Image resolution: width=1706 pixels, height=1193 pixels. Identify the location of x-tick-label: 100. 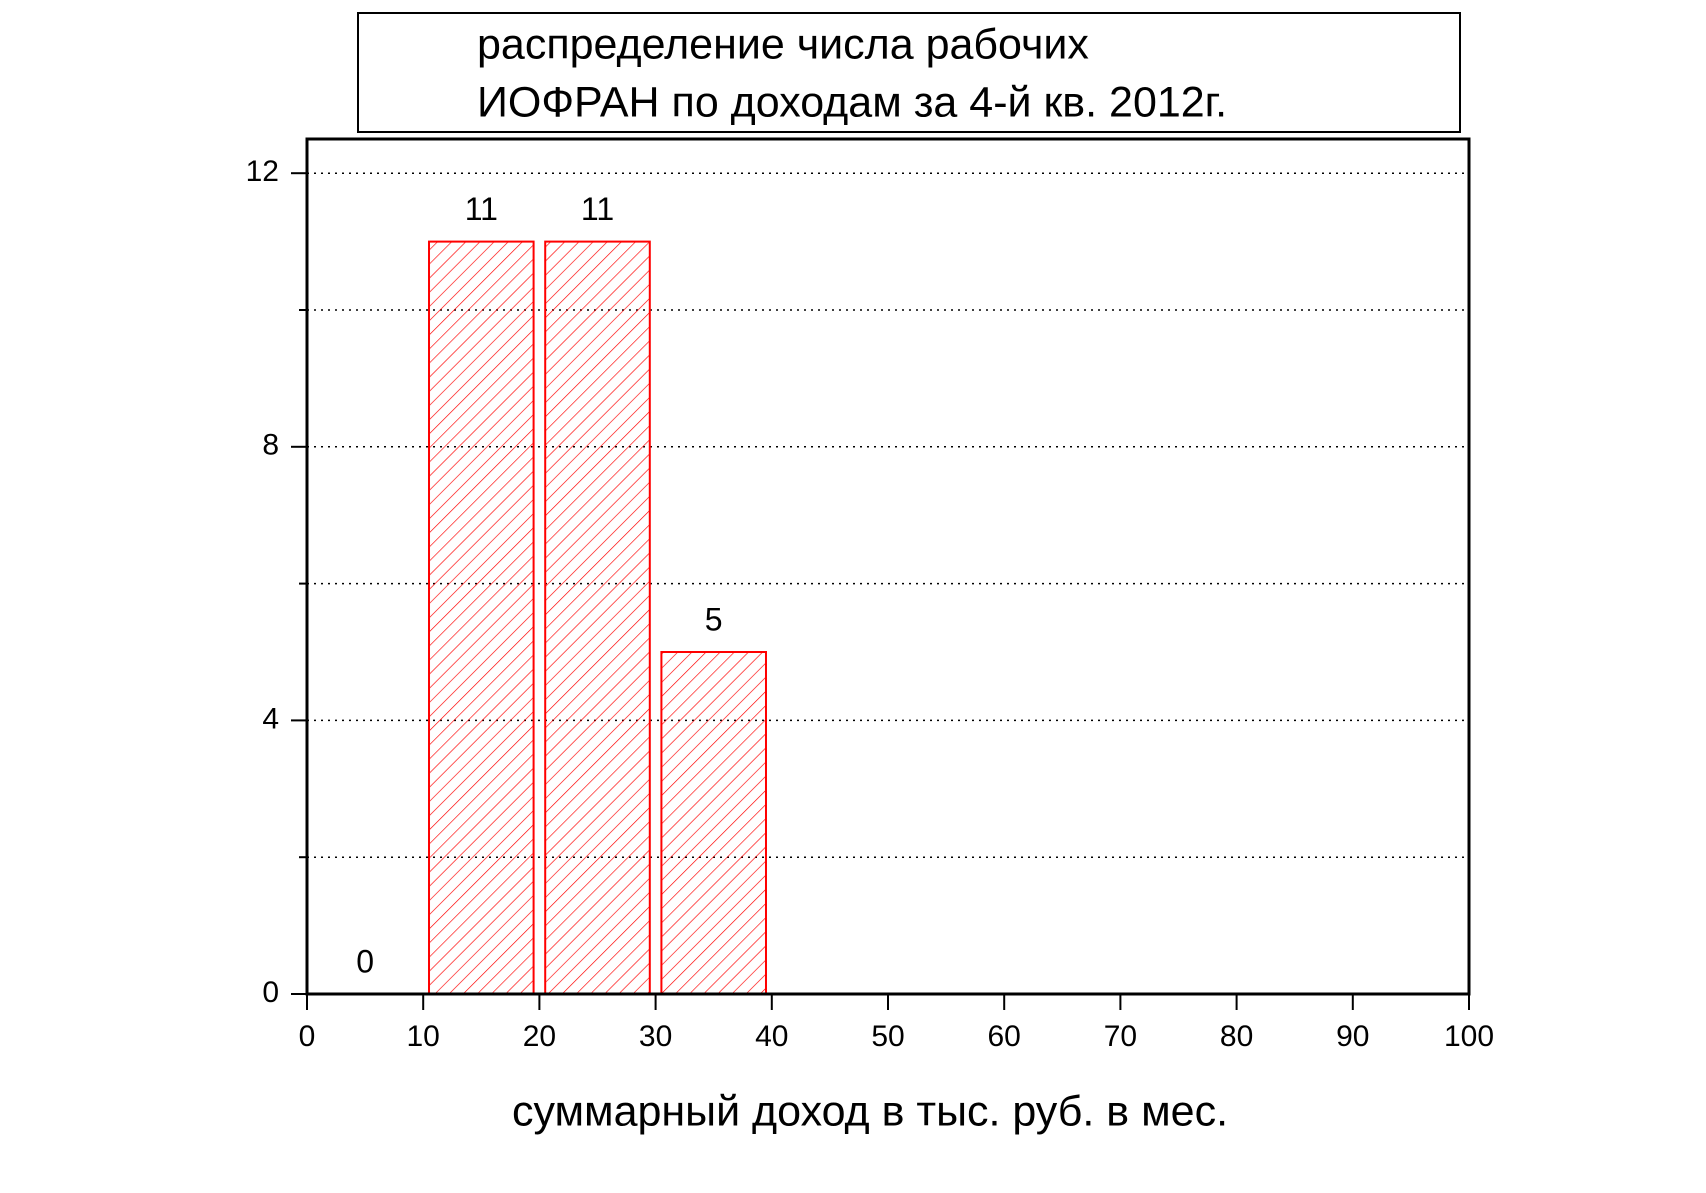
(1469, 1036).